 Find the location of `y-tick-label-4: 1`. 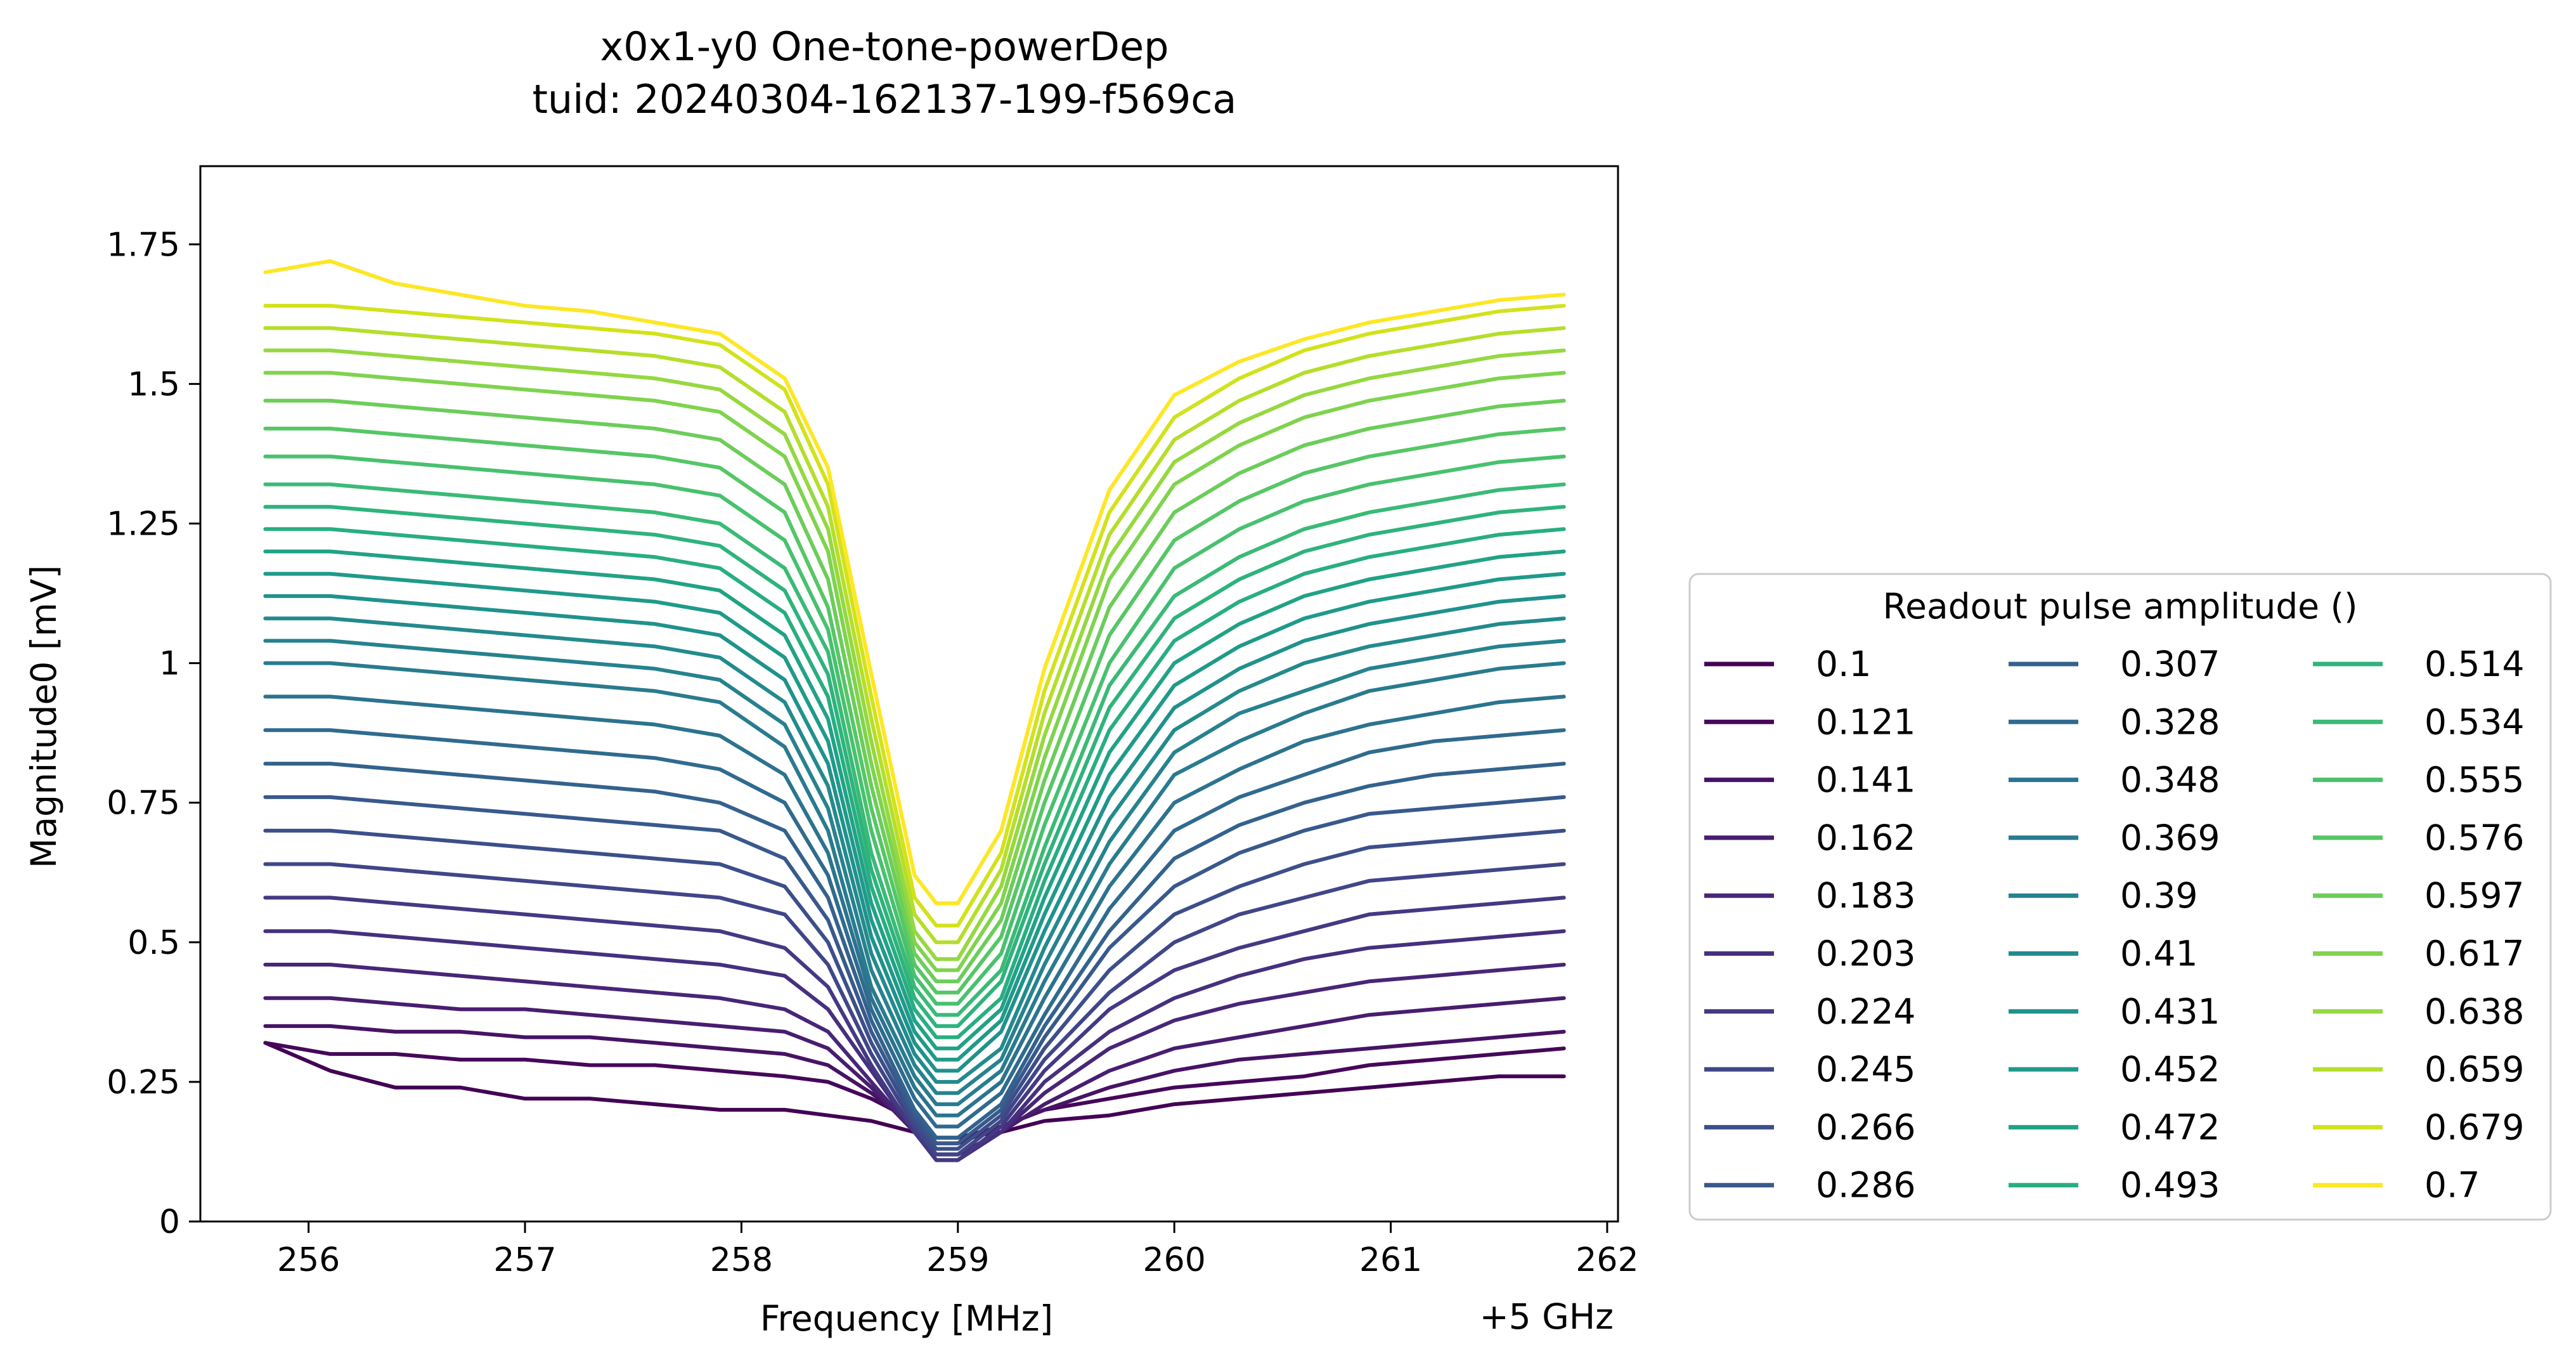

y-tick-label-4: 1 is located at coordinates (169, 664).